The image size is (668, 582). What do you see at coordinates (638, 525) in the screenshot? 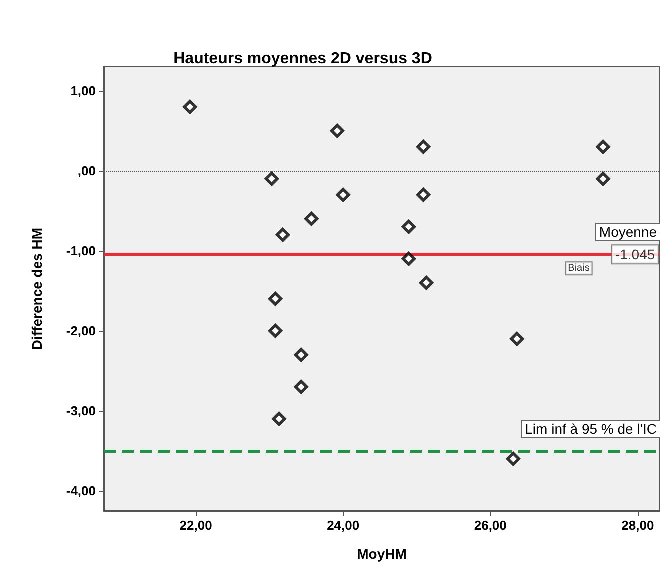
I see `x-tick-label: 28,00` at bounding box center [638, 525].